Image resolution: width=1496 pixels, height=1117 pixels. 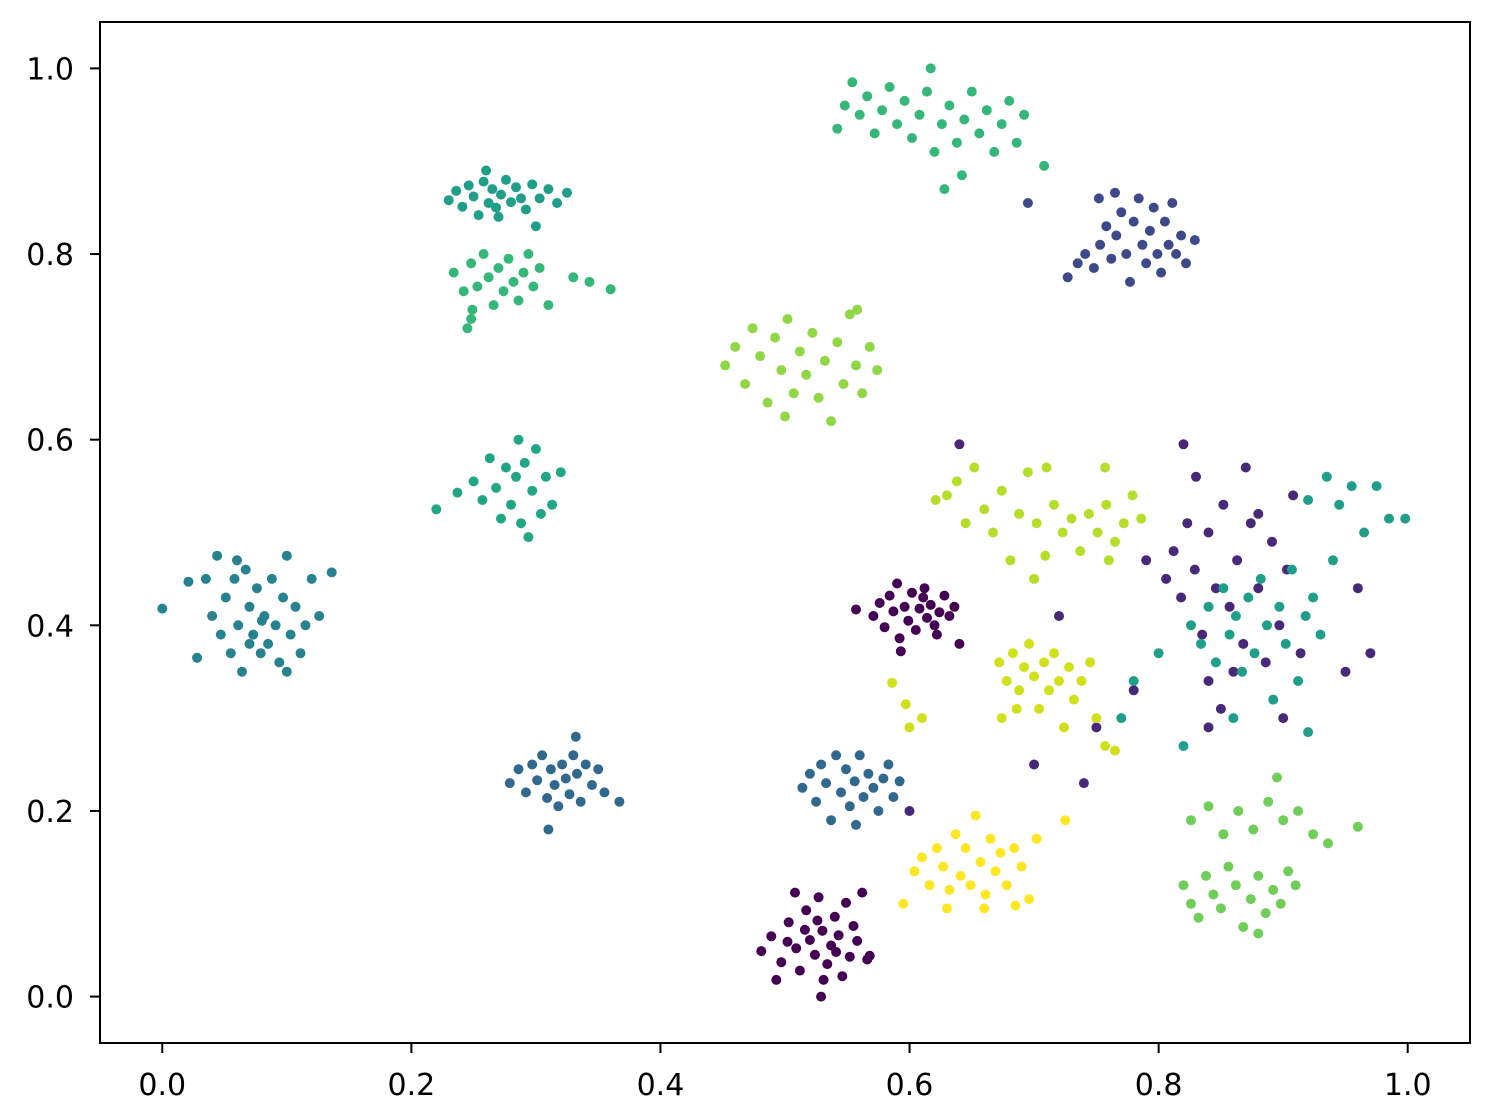 What do you see at coordinates (1159, 1085) in the screenshot?
I see `x-tick-label: 0.8` at bounding box center [1159, 1085].